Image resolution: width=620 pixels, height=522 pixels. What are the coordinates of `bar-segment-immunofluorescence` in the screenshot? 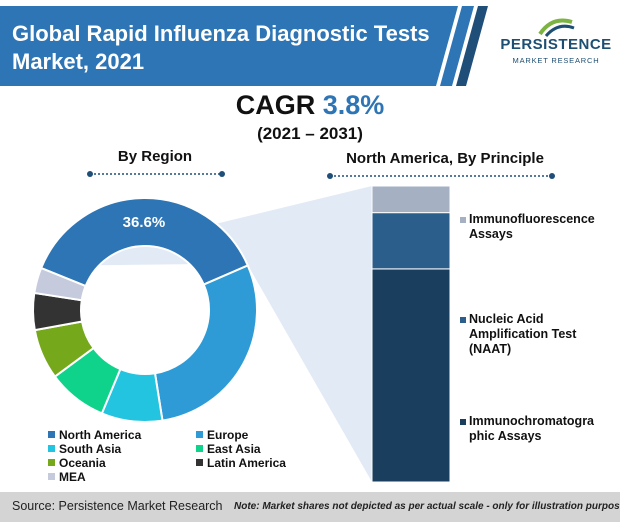 It's located at (411, 199).